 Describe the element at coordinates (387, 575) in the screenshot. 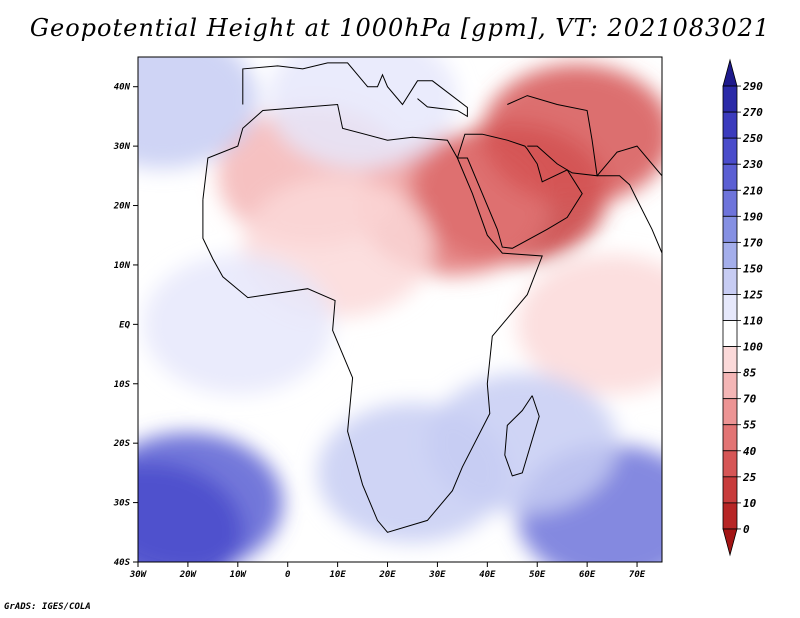

I see `x-tick-label: 20E` at that location.